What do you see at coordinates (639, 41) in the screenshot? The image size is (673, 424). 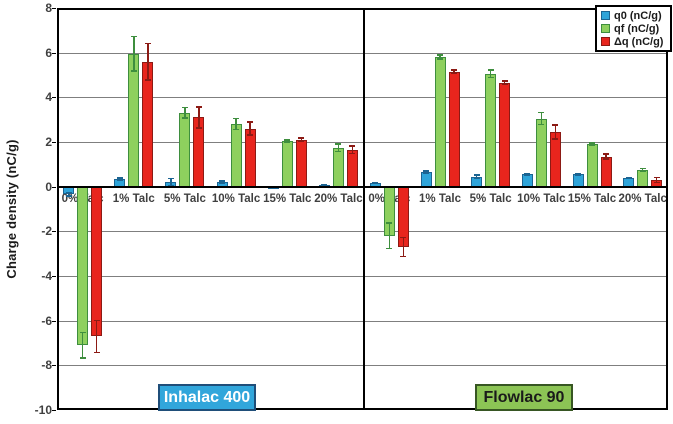 I see `legend-label-dq: Δq (nC/g)` at bounding box center [639, 41].